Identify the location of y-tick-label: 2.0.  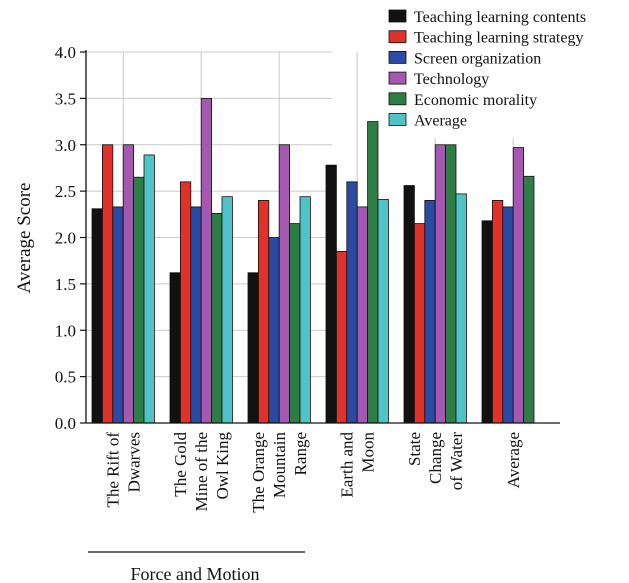
(65, 238).